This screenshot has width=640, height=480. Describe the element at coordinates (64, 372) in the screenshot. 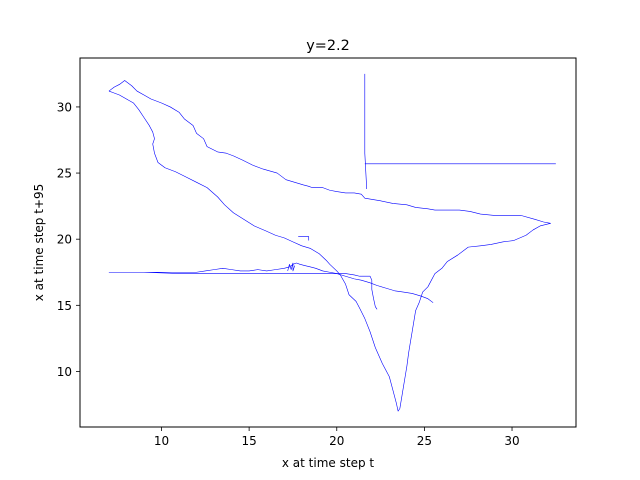

I see `y-tick-label: 10` at that location.